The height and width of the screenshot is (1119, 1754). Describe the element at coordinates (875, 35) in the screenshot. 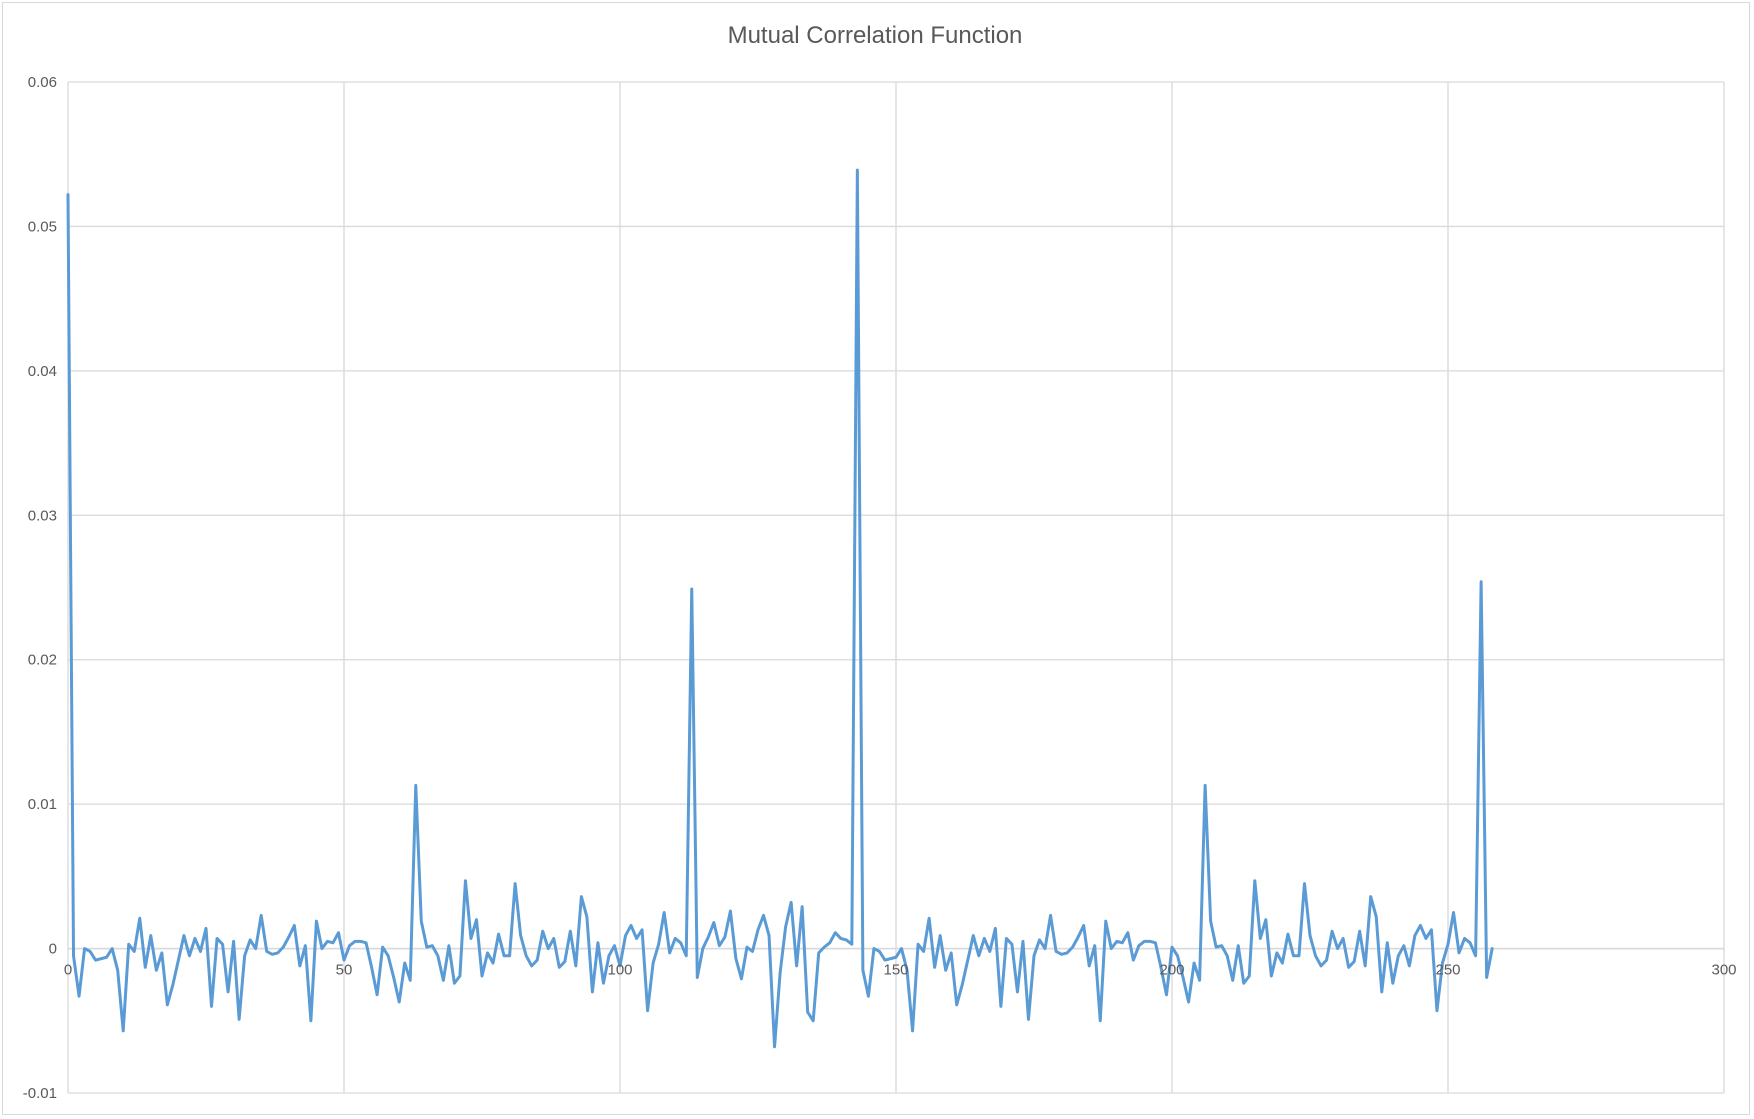

I see `chart-title: Mutual Correlation Function` at that location.